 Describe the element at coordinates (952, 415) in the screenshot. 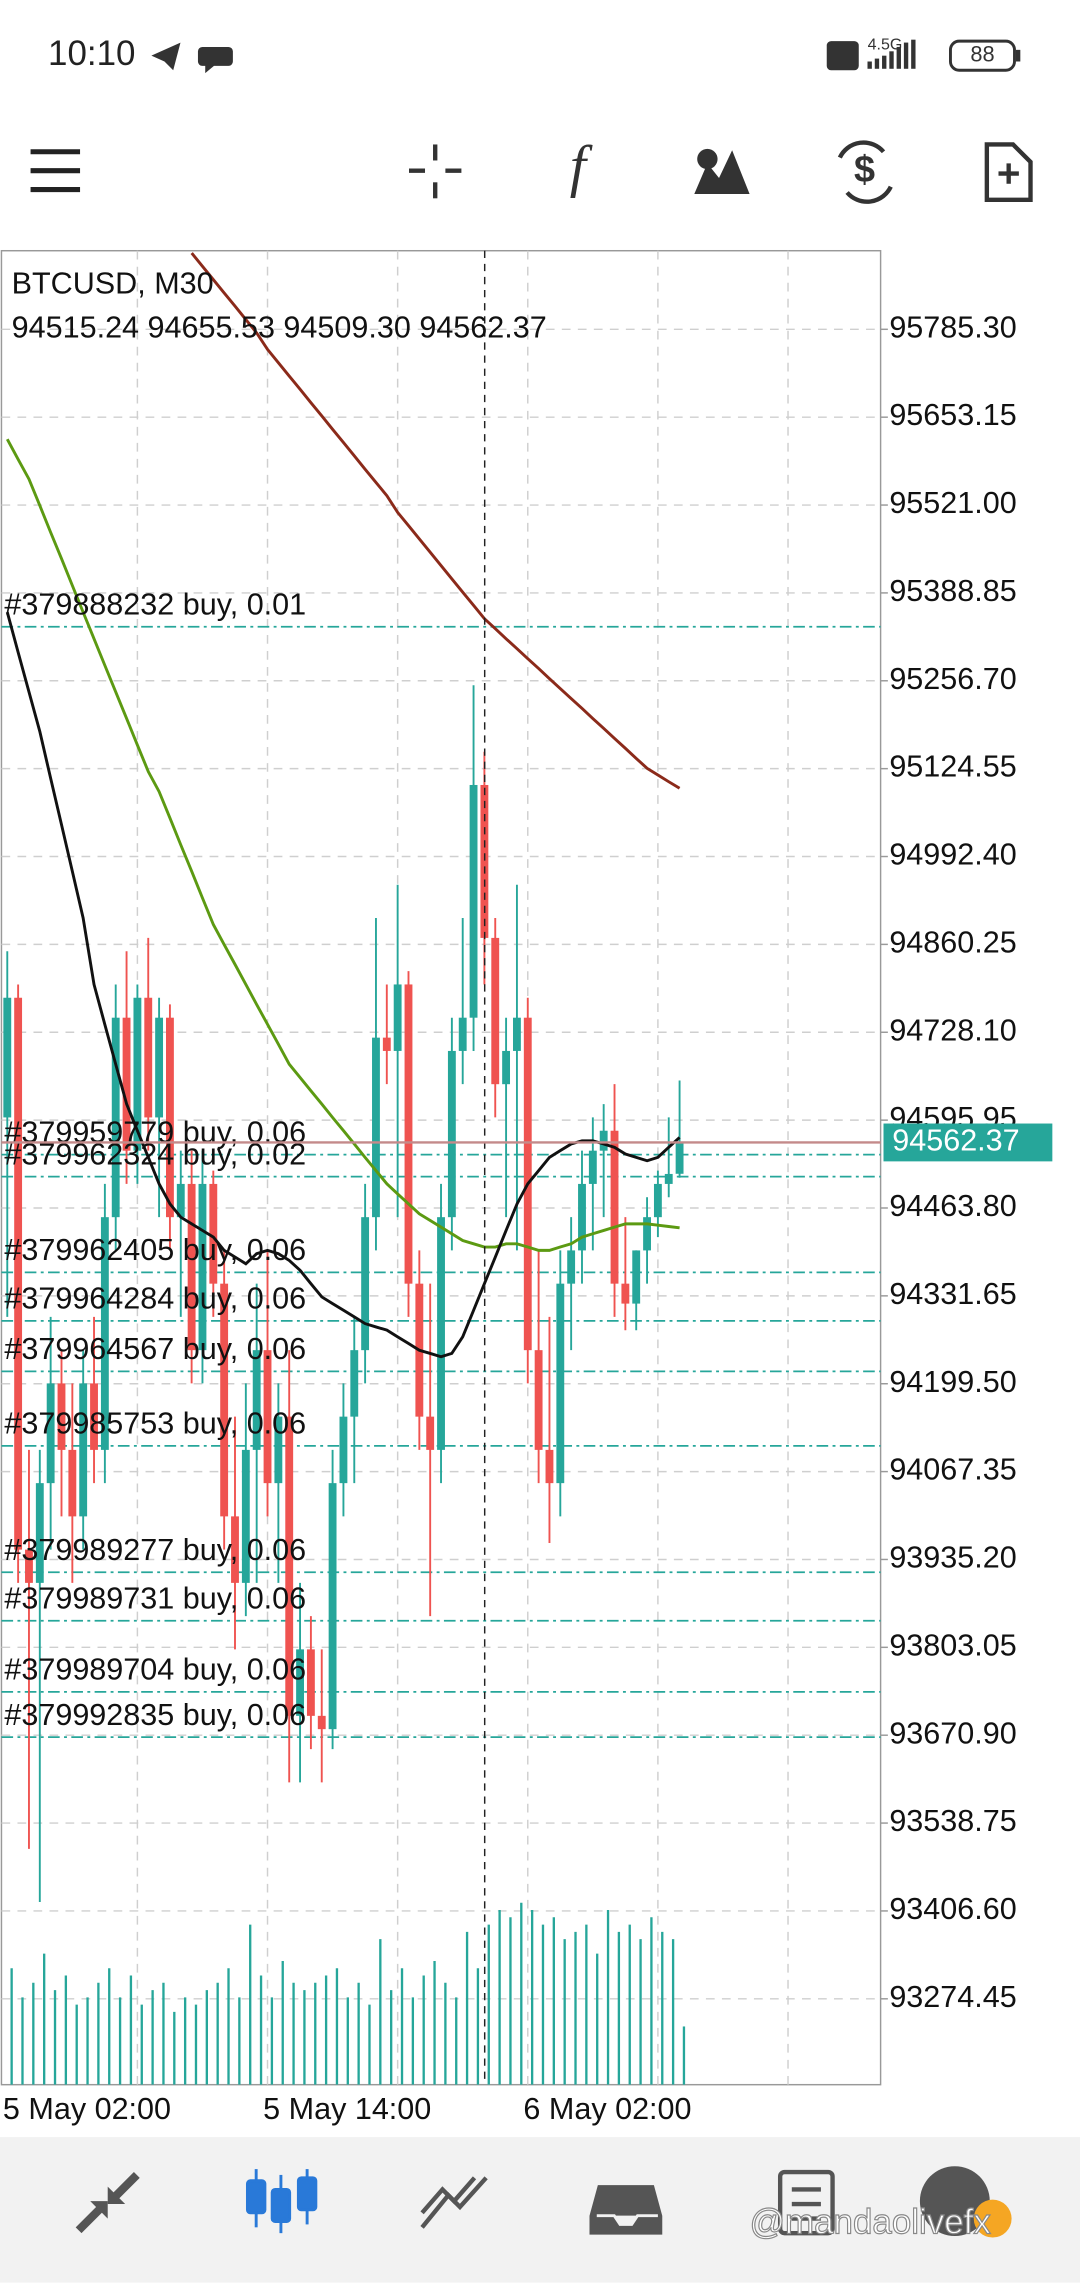

I see `y-tick-label: 95653.15` at that location.